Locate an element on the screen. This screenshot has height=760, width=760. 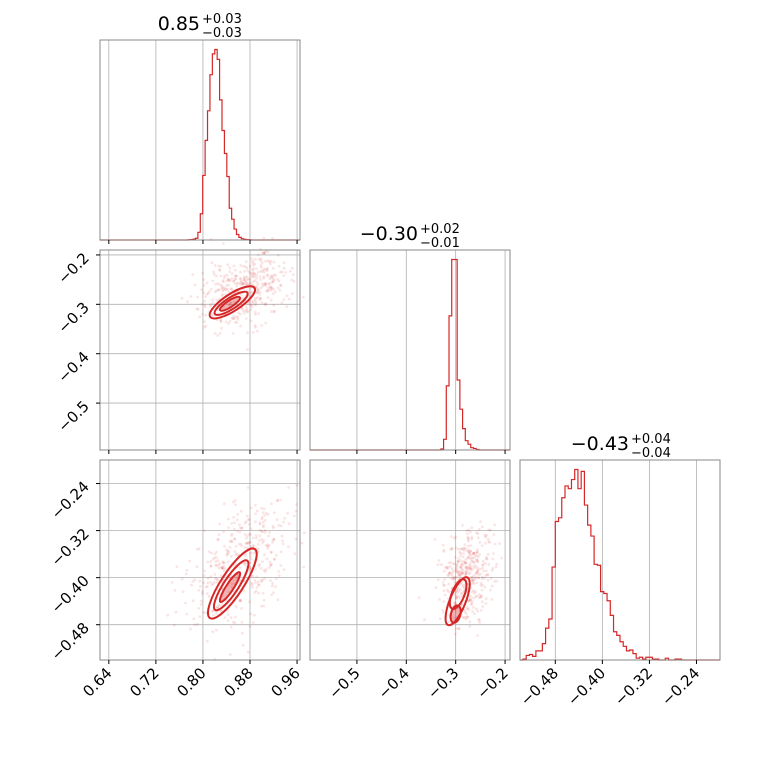
x-tick-label: 0.96 is located at coordinates (286, 682).